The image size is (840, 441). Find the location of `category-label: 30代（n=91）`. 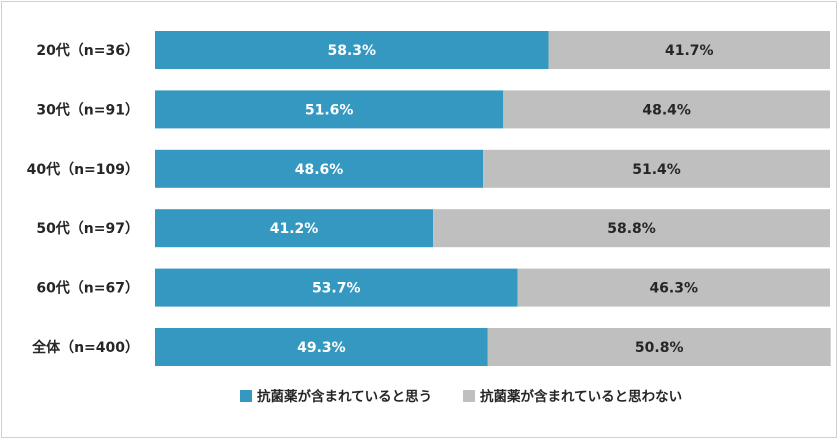

category-label: 30代（n=91） is located at coordinates (87, 109).